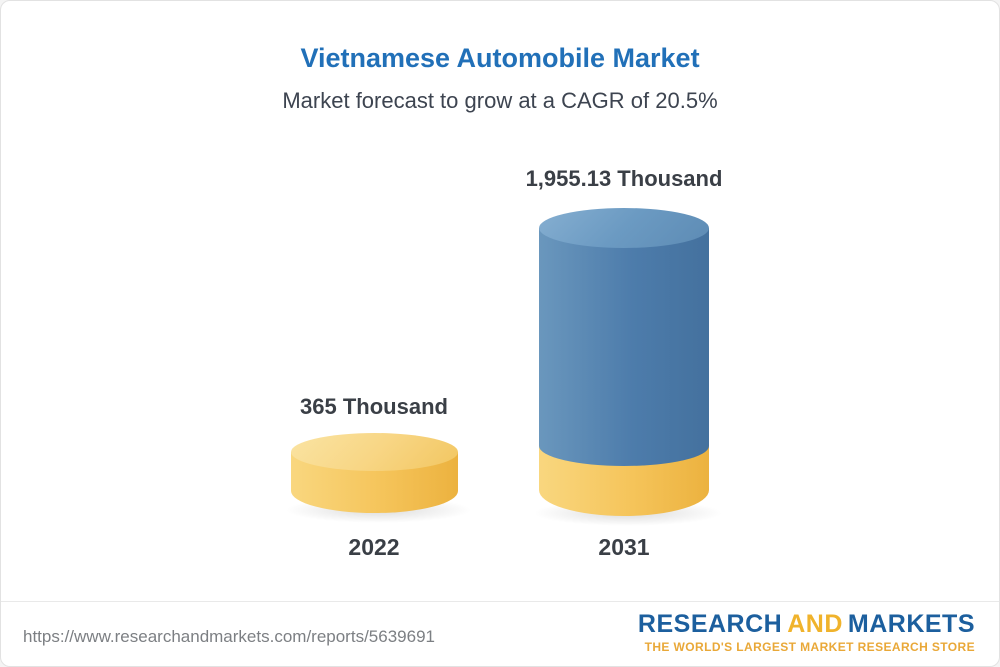  Describe the element at coordinates (710, 623) in the screenshot. I see `logo-word-research: RESEARCH` at that location.